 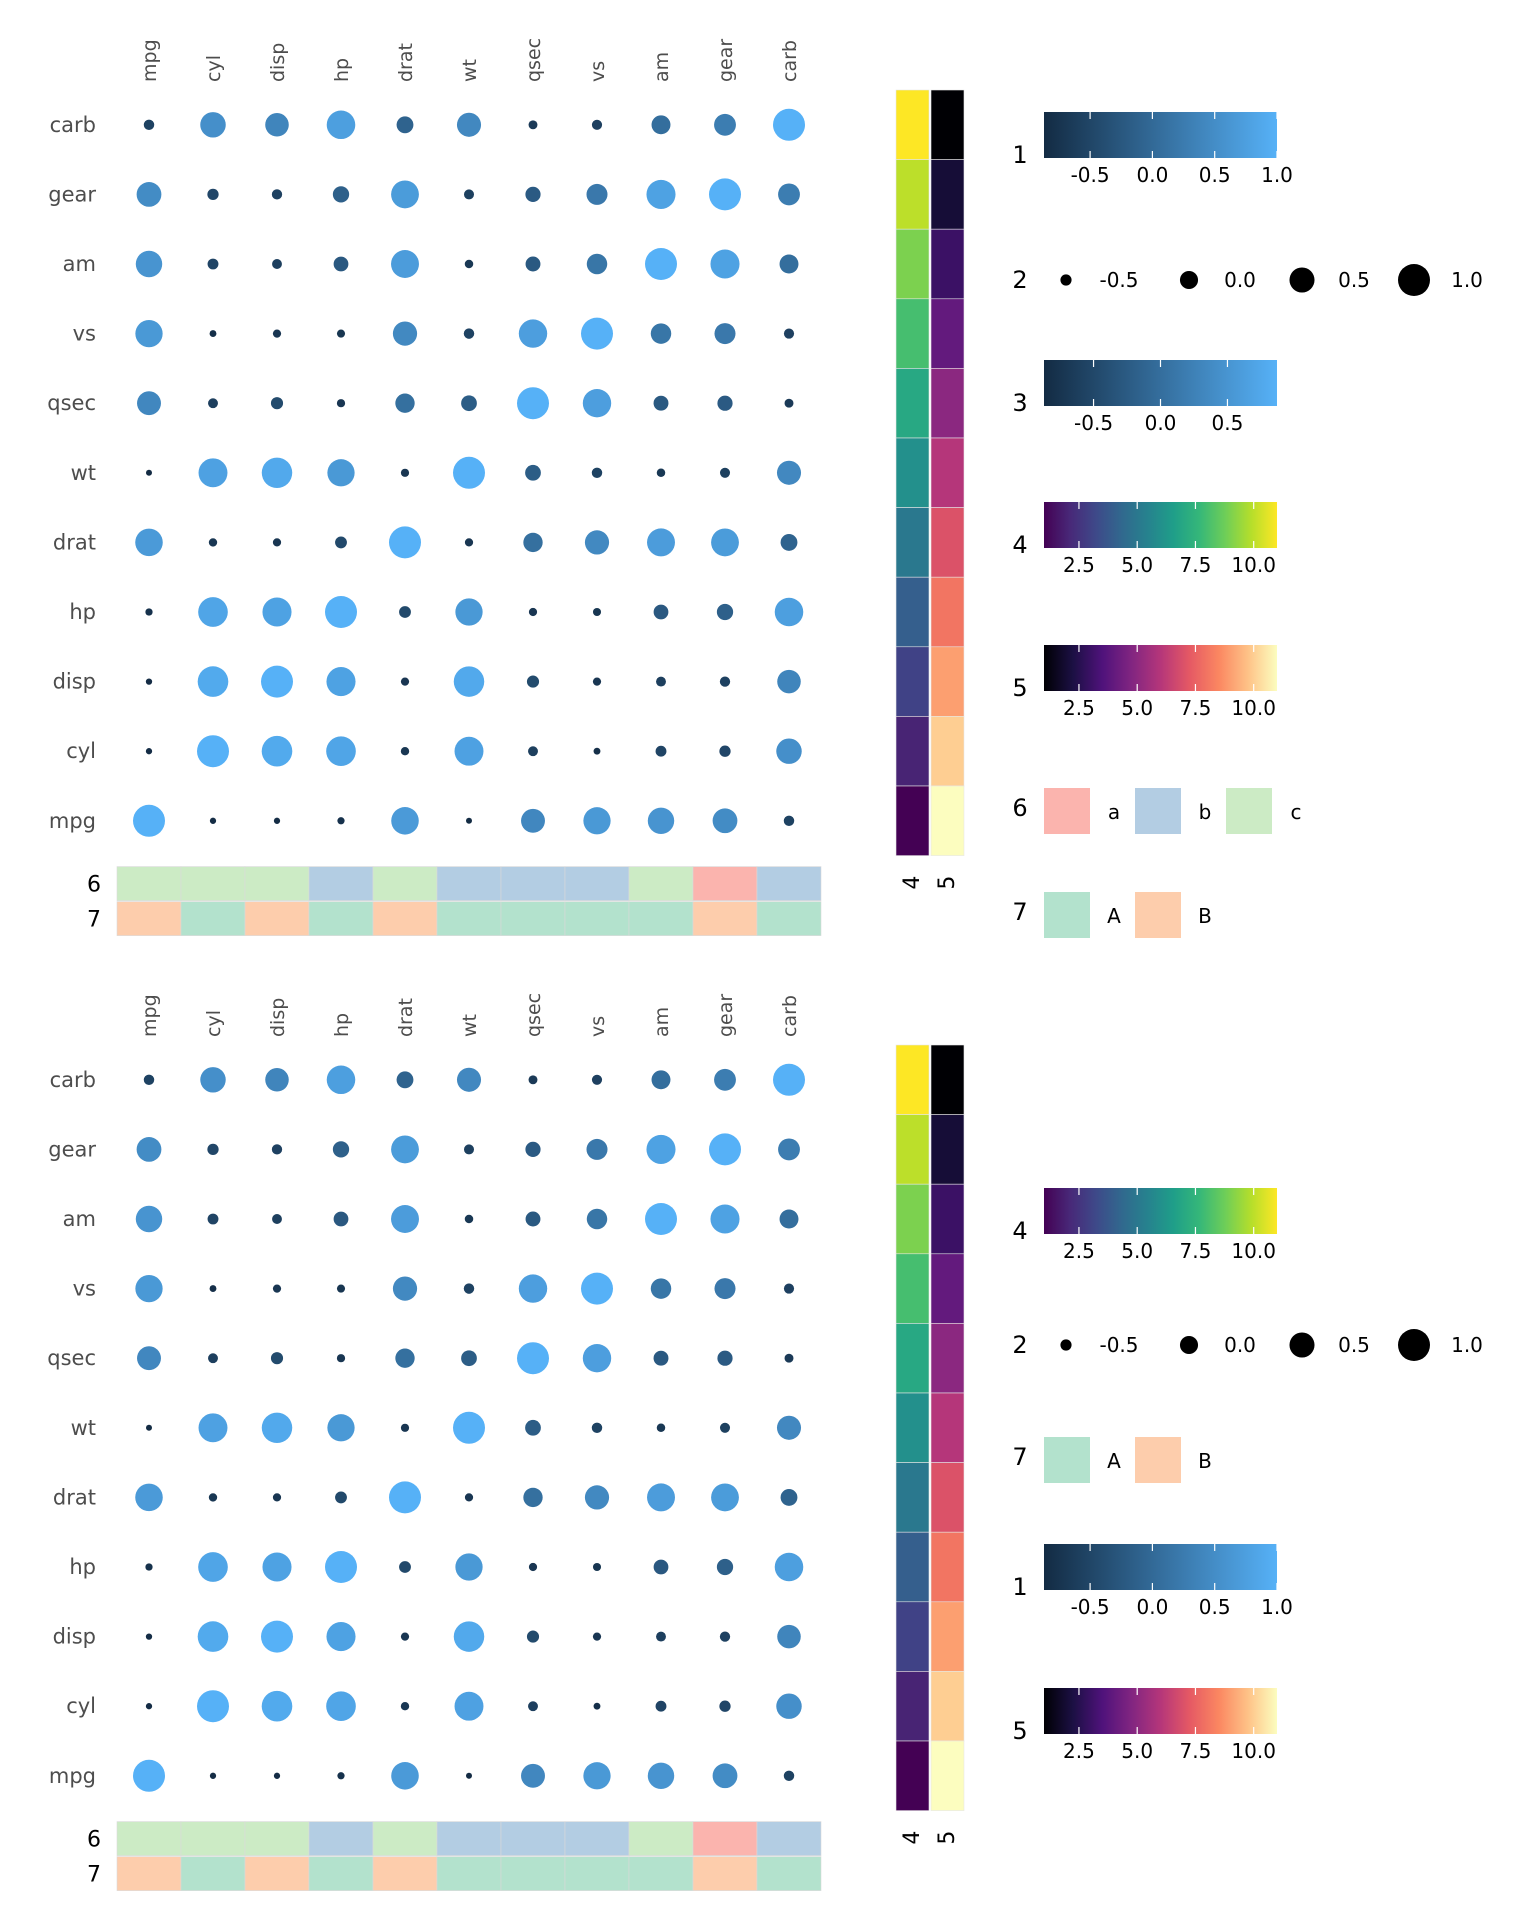 What do you see at coordinates (1249, 811) in the screenshot?
I see `legend-key-swatch` at bounding box center [1249, 811].